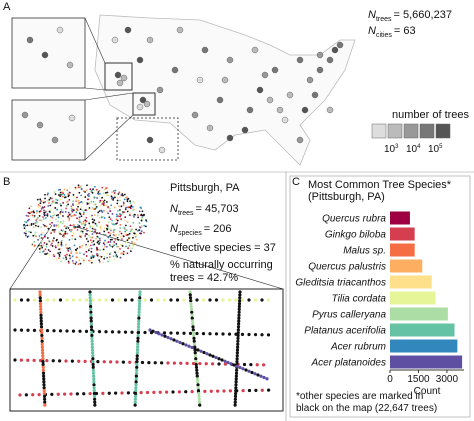 The height and width of the screenshot is (421, 474). What do you see at coordinates (395, 131) in the screenshot?
I see `legend-swatch` at bounding box center [395, 131].